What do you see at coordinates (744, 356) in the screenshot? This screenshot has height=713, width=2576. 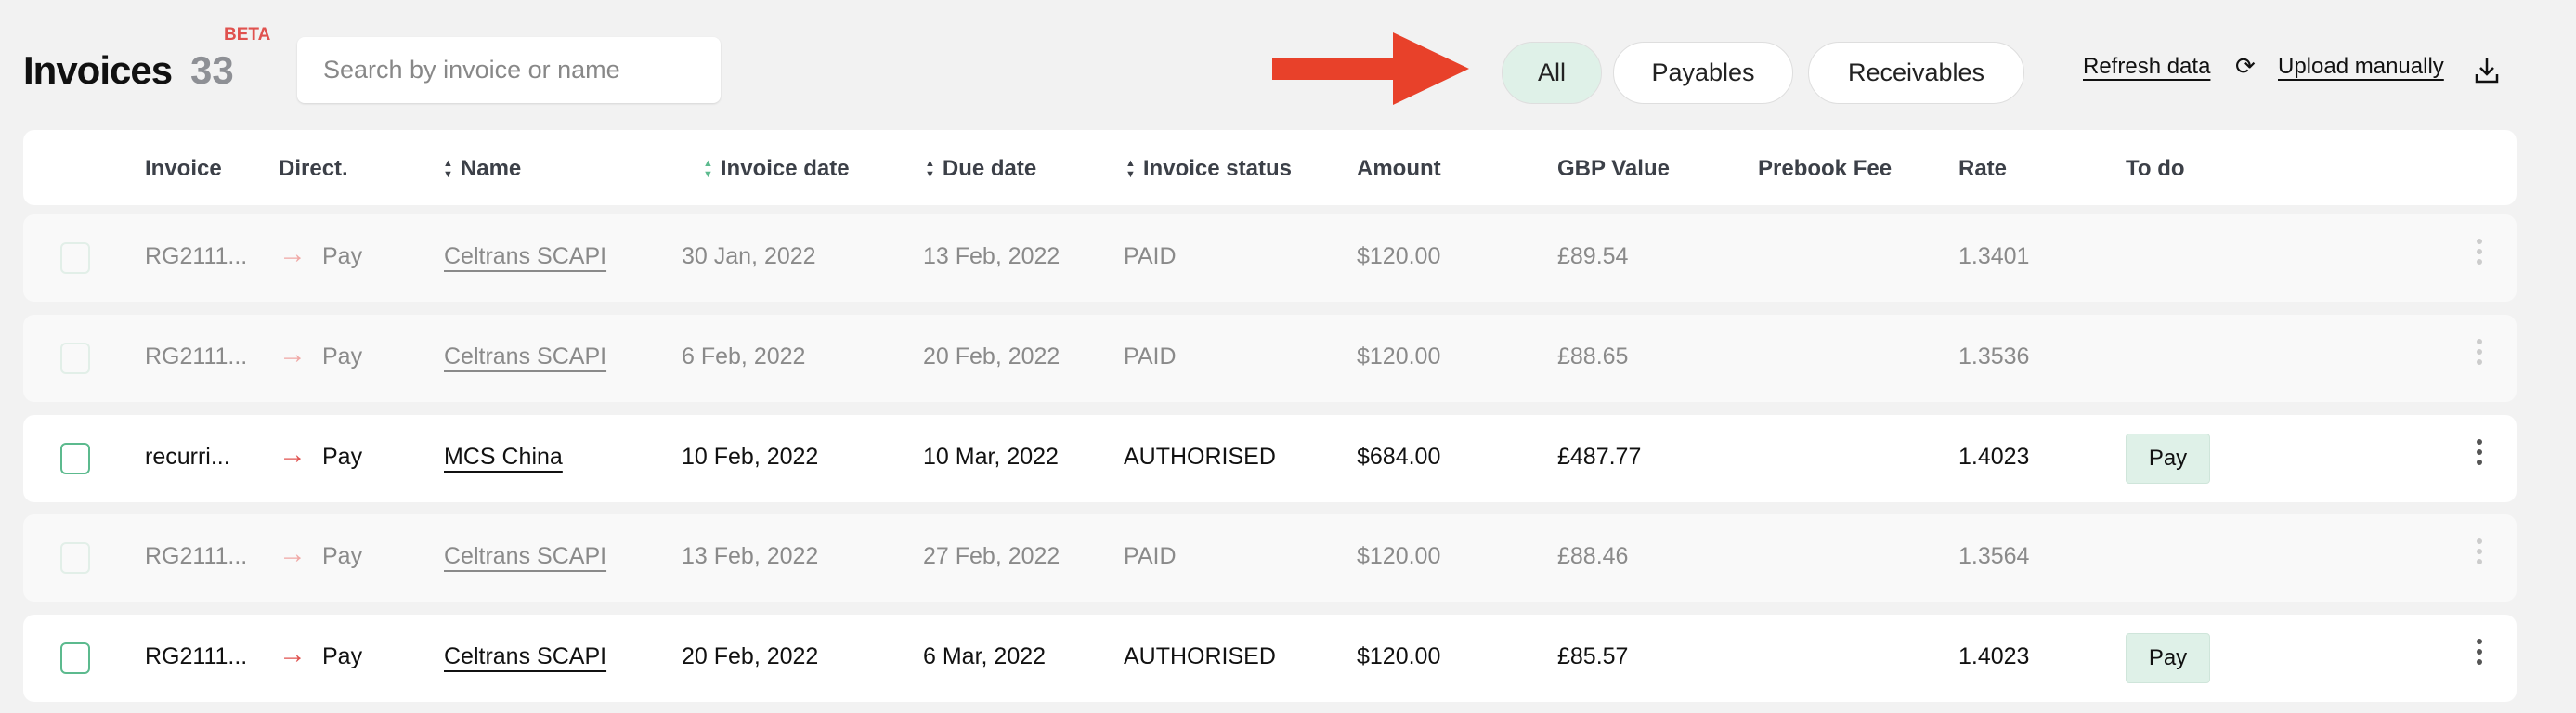 I see `invoice-date: 6 Feb, 2022` at bounding box center [744, 356].